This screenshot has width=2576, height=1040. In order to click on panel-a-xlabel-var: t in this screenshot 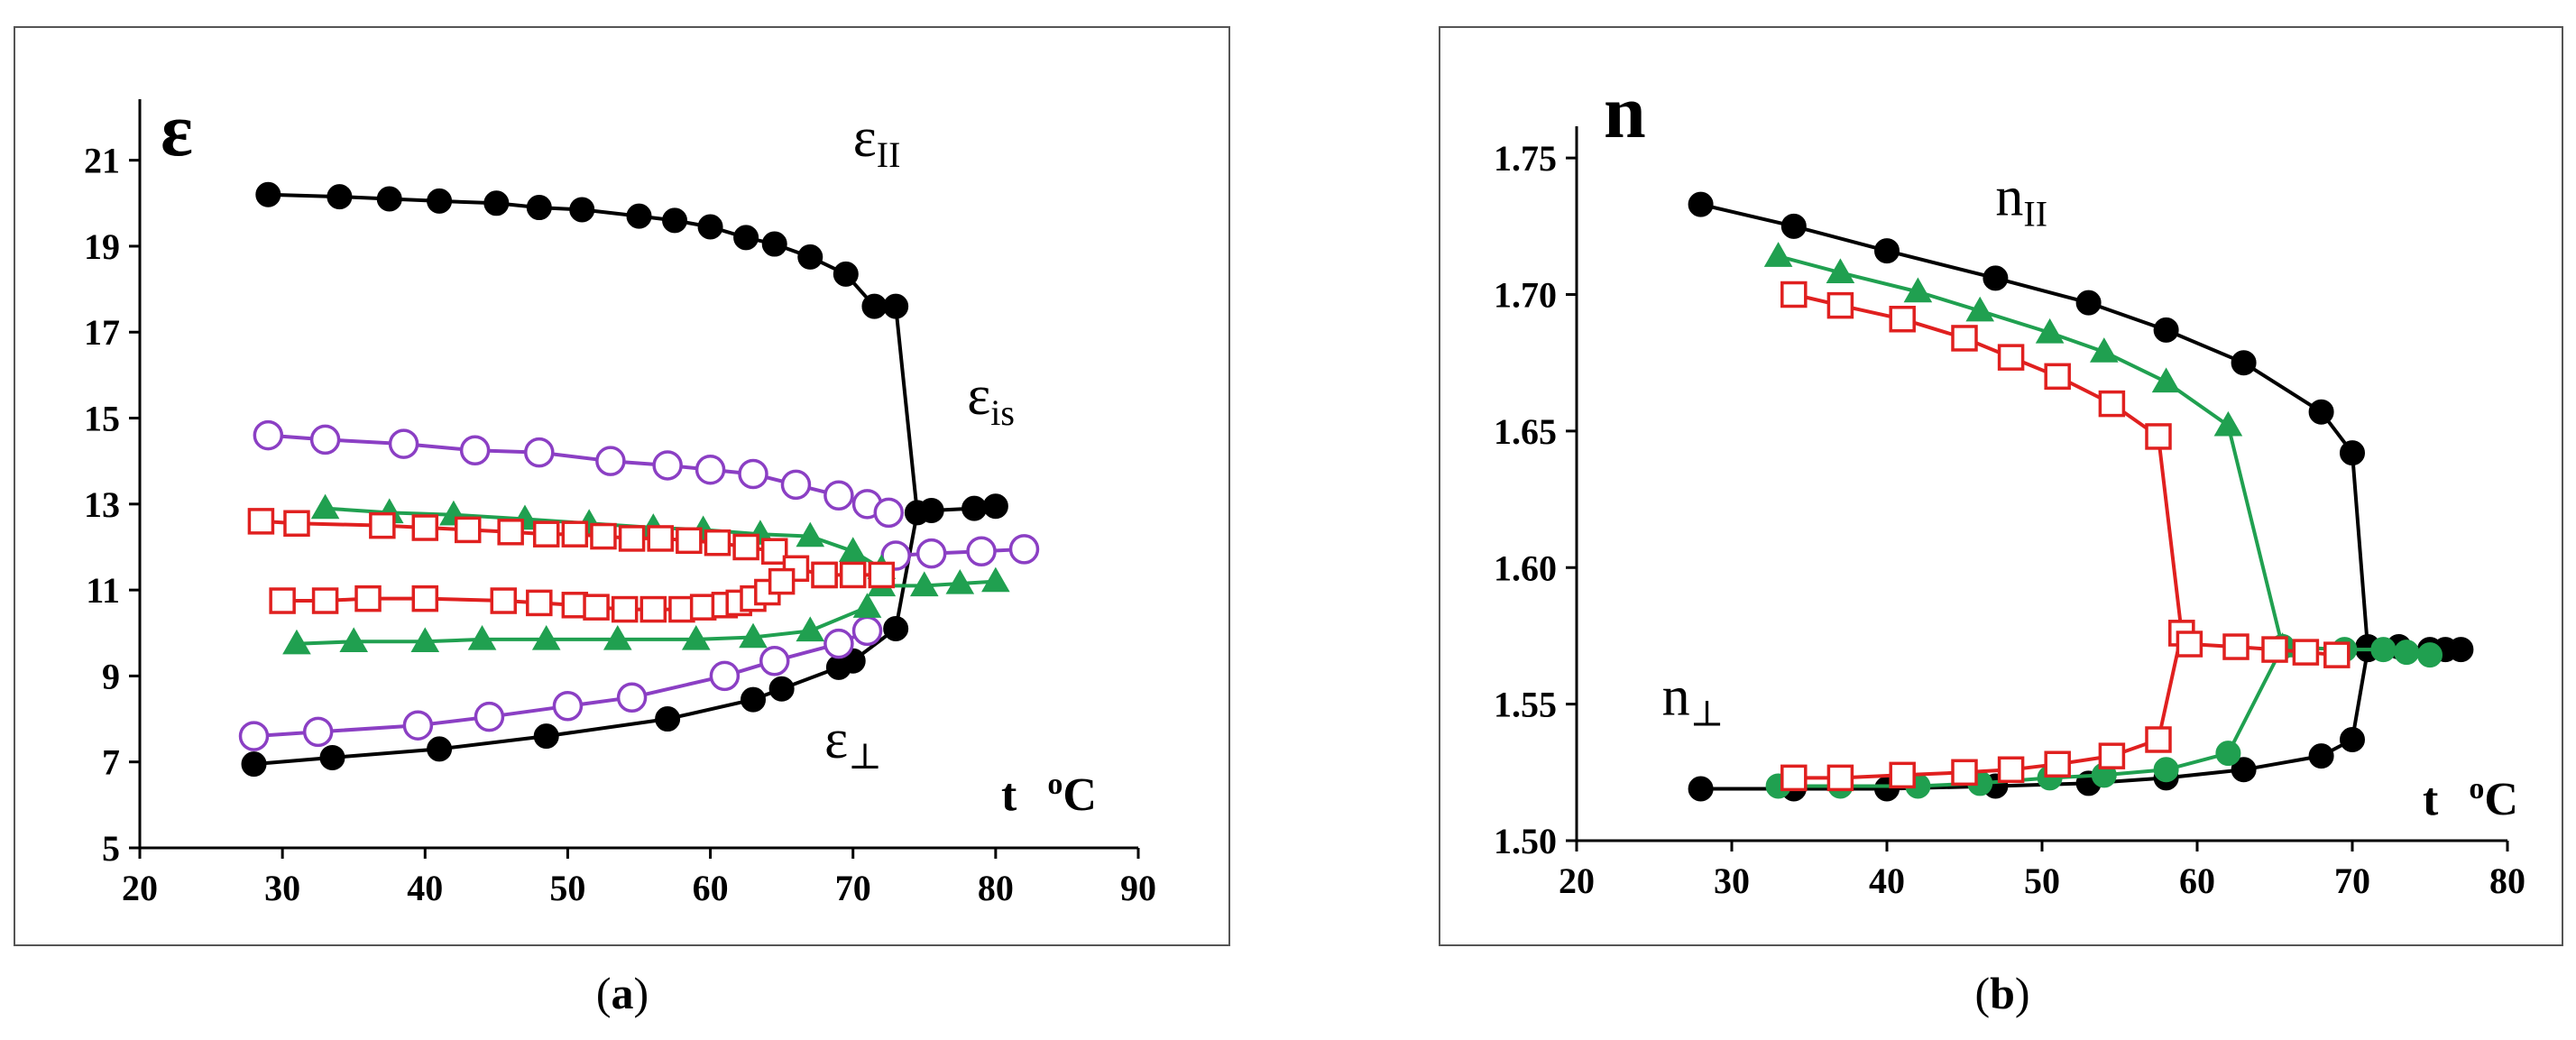, I will do `click(1009, 795)`.